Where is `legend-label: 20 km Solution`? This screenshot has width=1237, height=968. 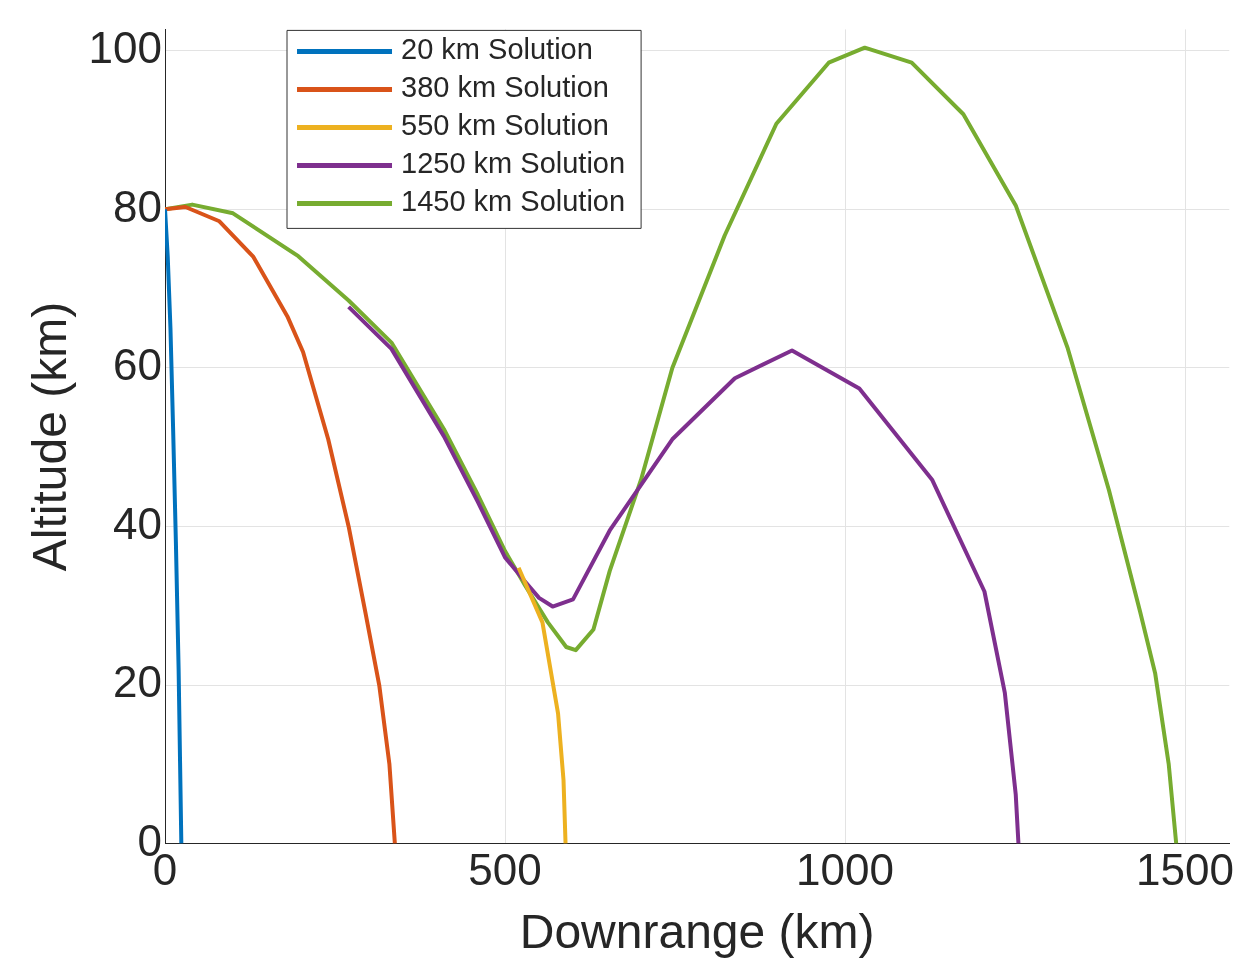
legend-label: 20 km Solution is located at coordinates (497, 49).